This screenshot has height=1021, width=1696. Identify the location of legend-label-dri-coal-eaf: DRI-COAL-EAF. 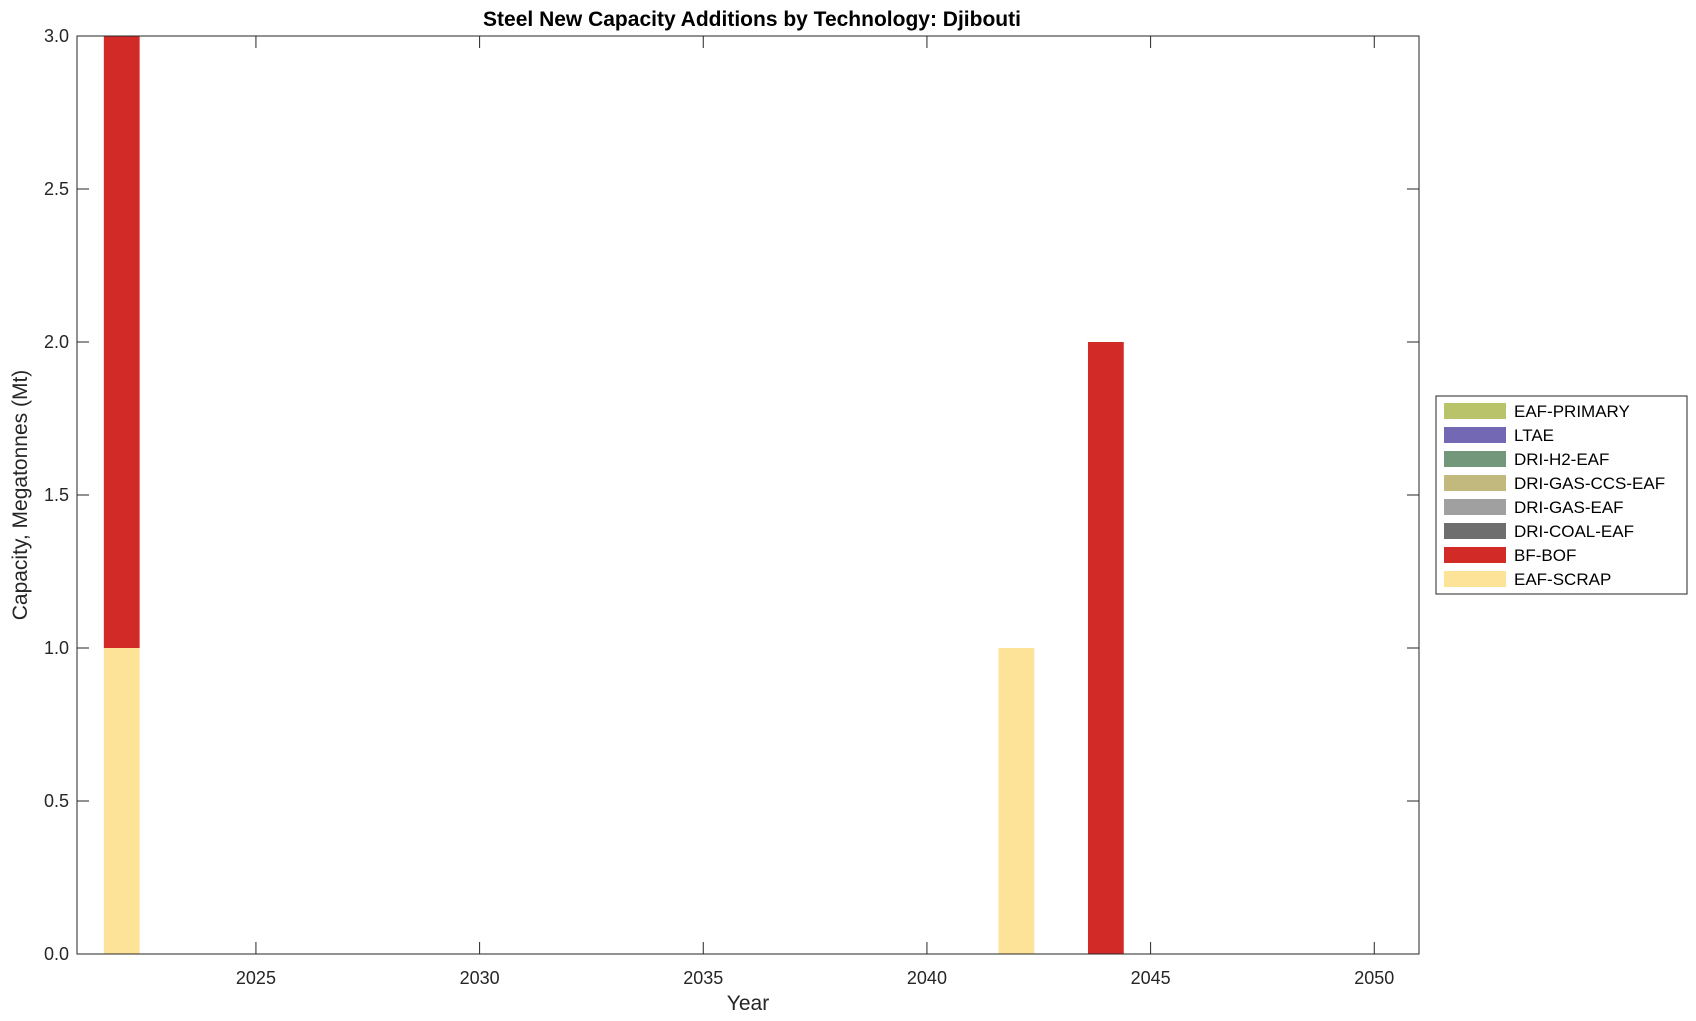
(1574, 531).